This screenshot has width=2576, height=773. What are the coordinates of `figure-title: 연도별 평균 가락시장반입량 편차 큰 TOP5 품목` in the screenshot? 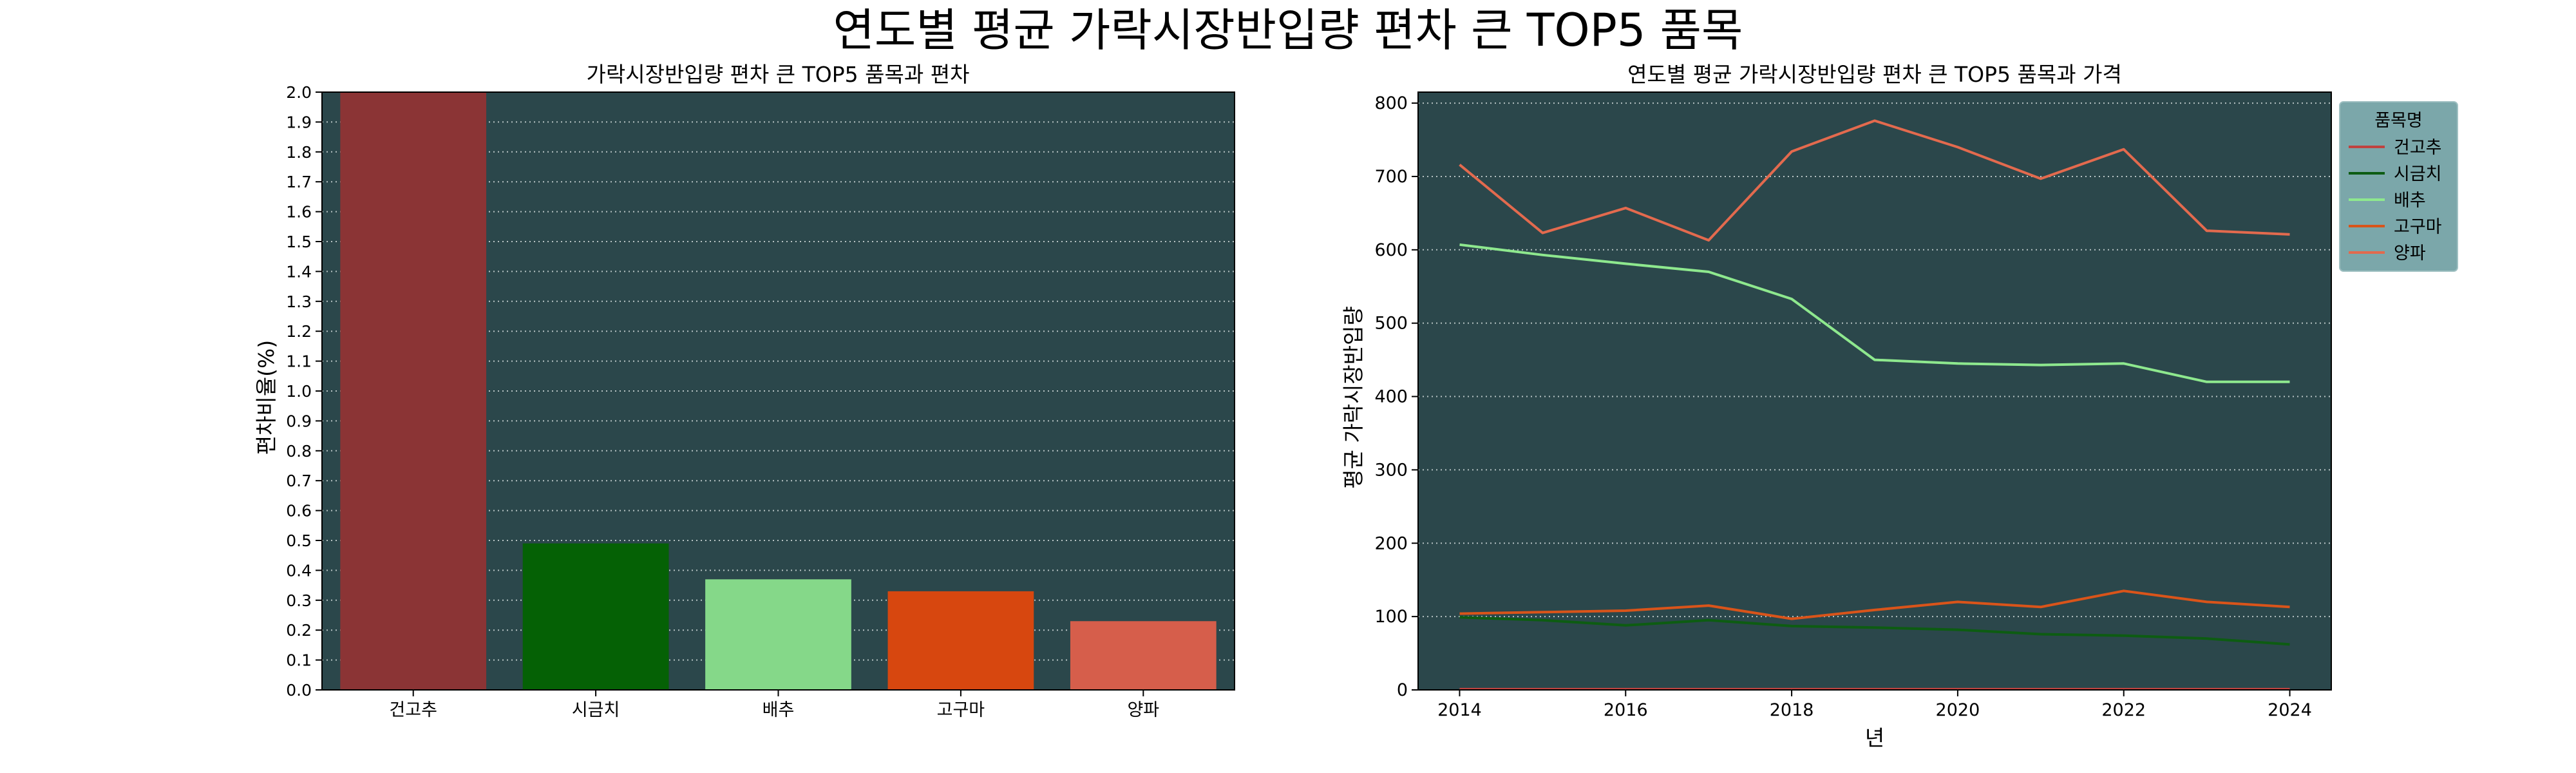 It's located at (1288, 30).